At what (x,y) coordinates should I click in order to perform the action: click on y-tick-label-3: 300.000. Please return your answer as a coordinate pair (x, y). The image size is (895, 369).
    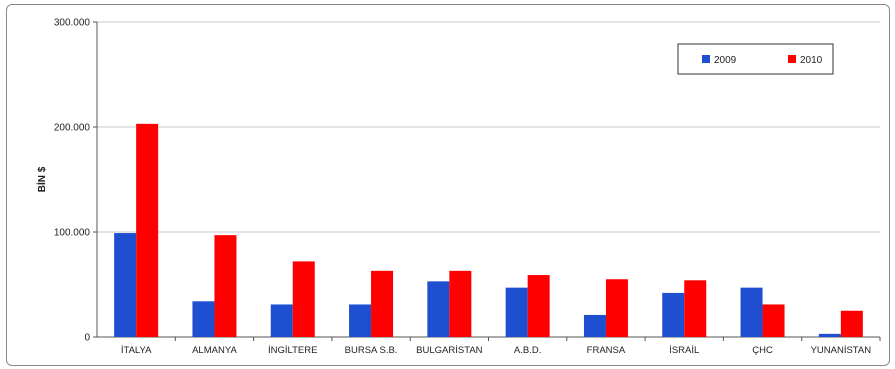
    Looking at the image, I should click on (72, 23).